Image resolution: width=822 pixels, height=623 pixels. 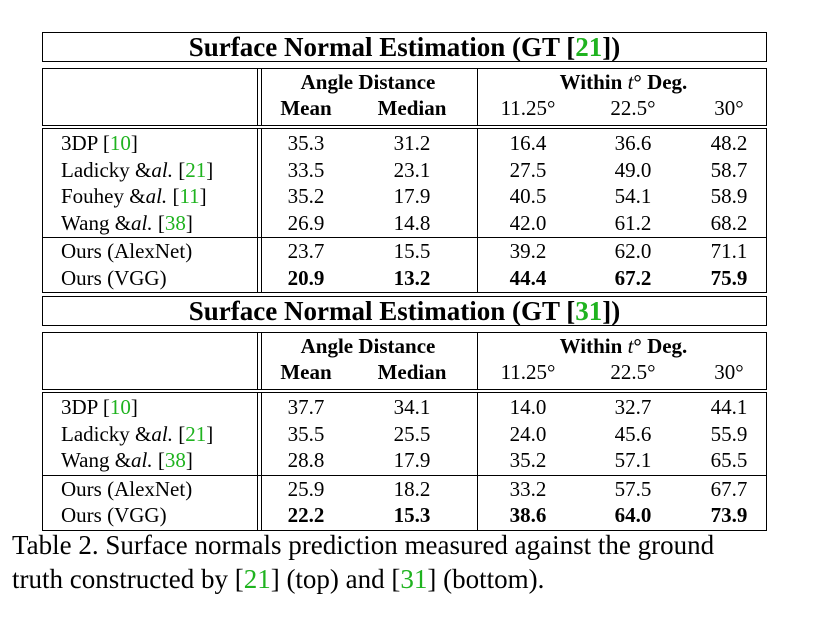 I want to click on method-text: Ours (VGG), so click(x=114, y=515).